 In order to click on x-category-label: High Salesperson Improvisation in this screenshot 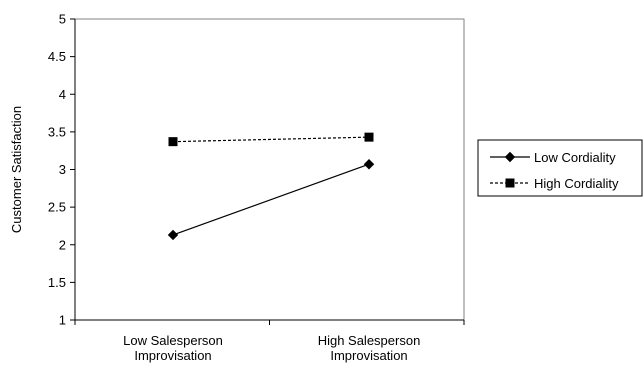, I will do `click(369, 348)`.